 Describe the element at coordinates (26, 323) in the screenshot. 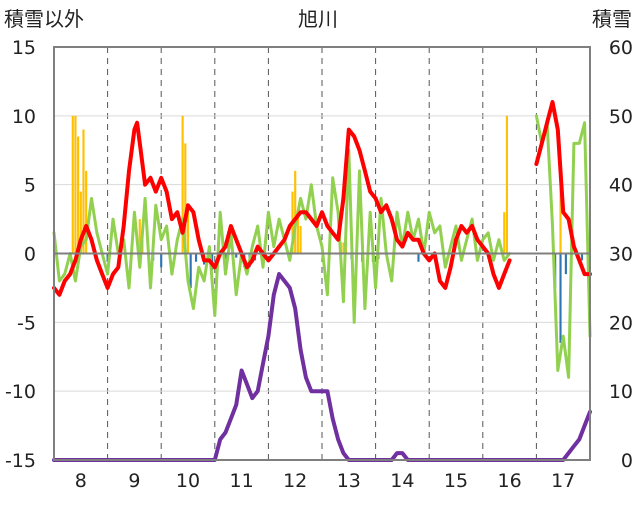

I see `left-tick-label: -5` at that location.